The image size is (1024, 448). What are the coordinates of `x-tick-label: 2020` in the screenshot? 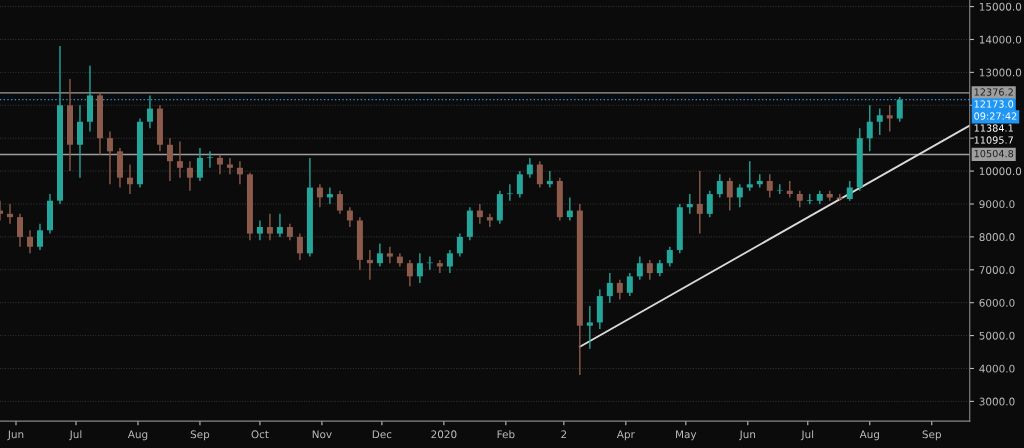 It's located at (444, 434).